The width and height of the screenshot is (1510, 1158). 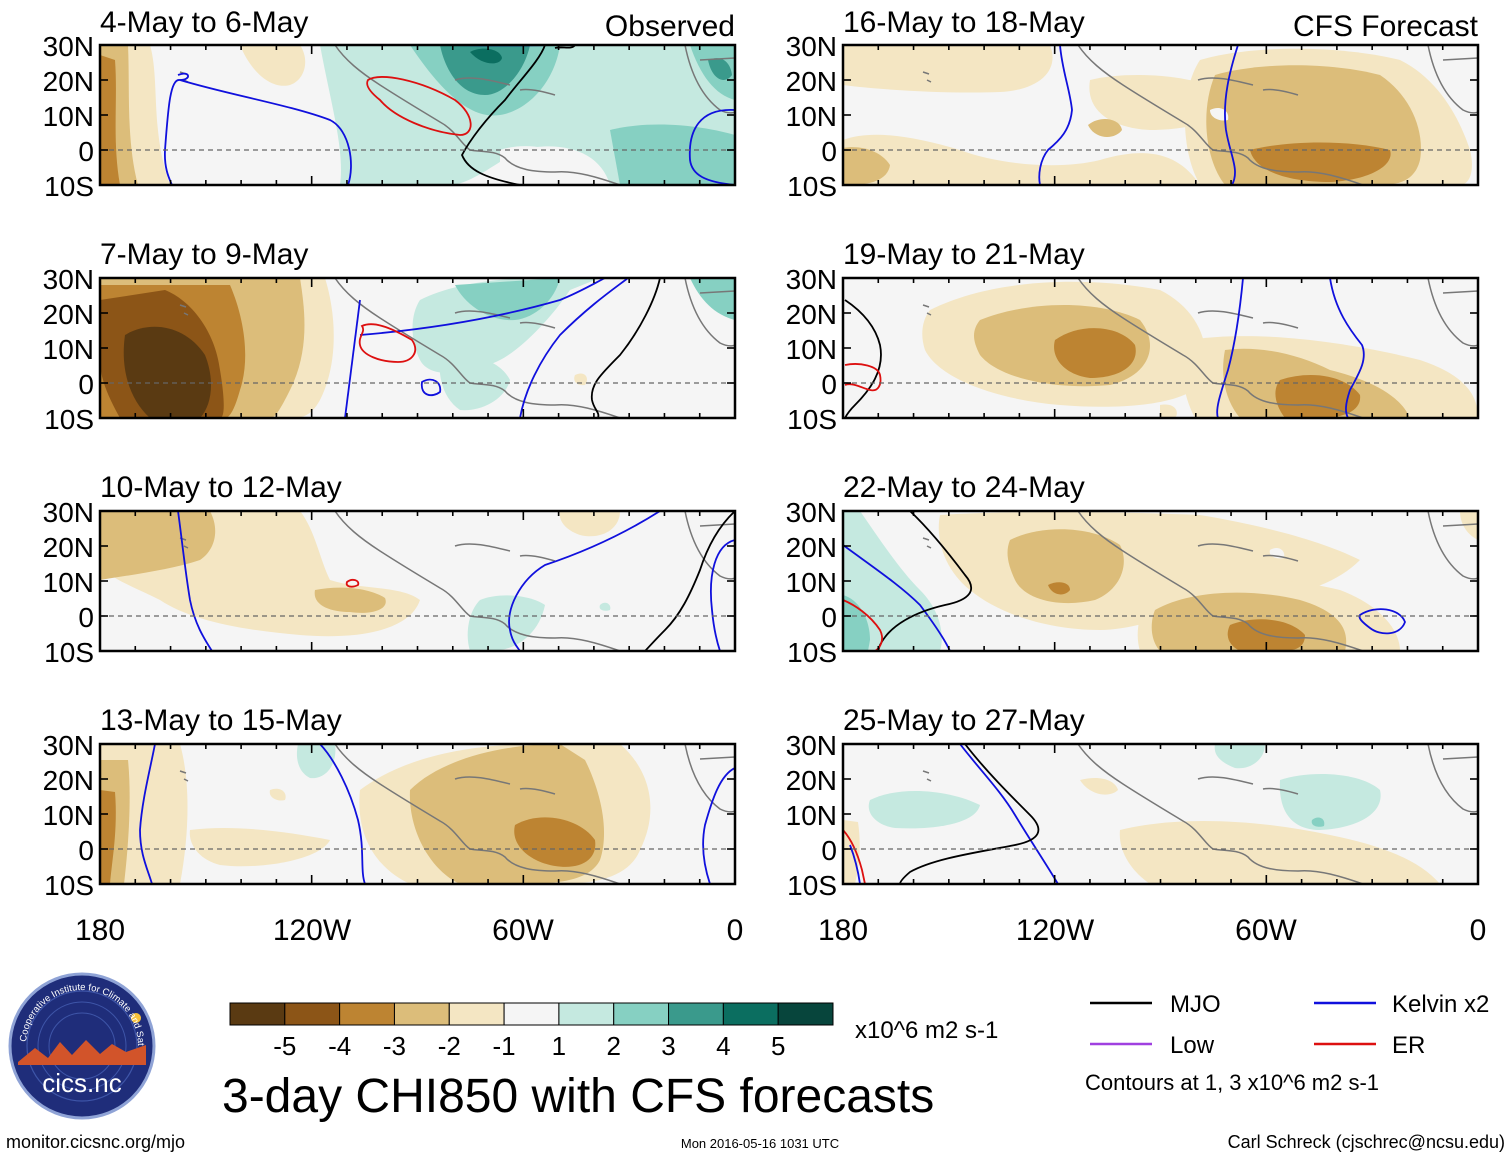 What do you see at coordinates (964, 720) in the screenshot?
I see `panel-title: 25-May to 27-May` at bounding box center [964, 720].